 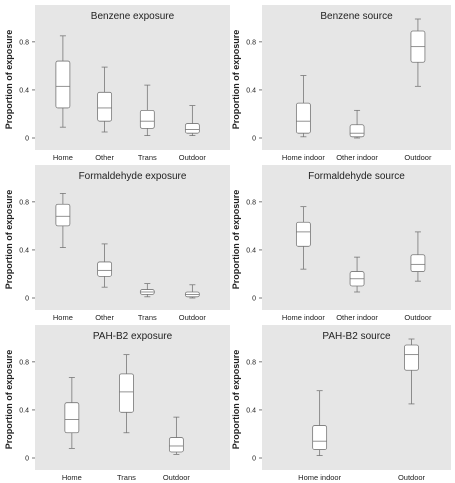 What do you see at coordinates (133, 176) in the screenshot?
I see `panel-title: Formaldehyde exposure` at bounding box center [133, 176].